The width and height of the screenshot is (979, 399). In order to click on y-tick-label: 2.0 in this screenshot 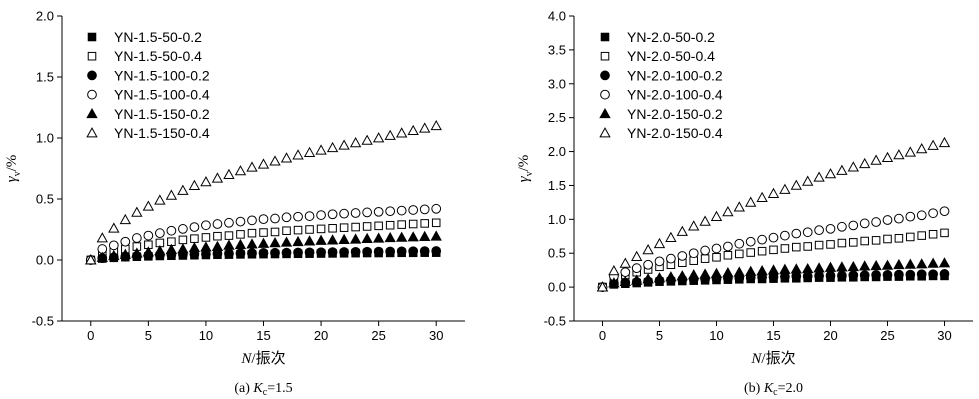, I will do `click(557, 151)`.